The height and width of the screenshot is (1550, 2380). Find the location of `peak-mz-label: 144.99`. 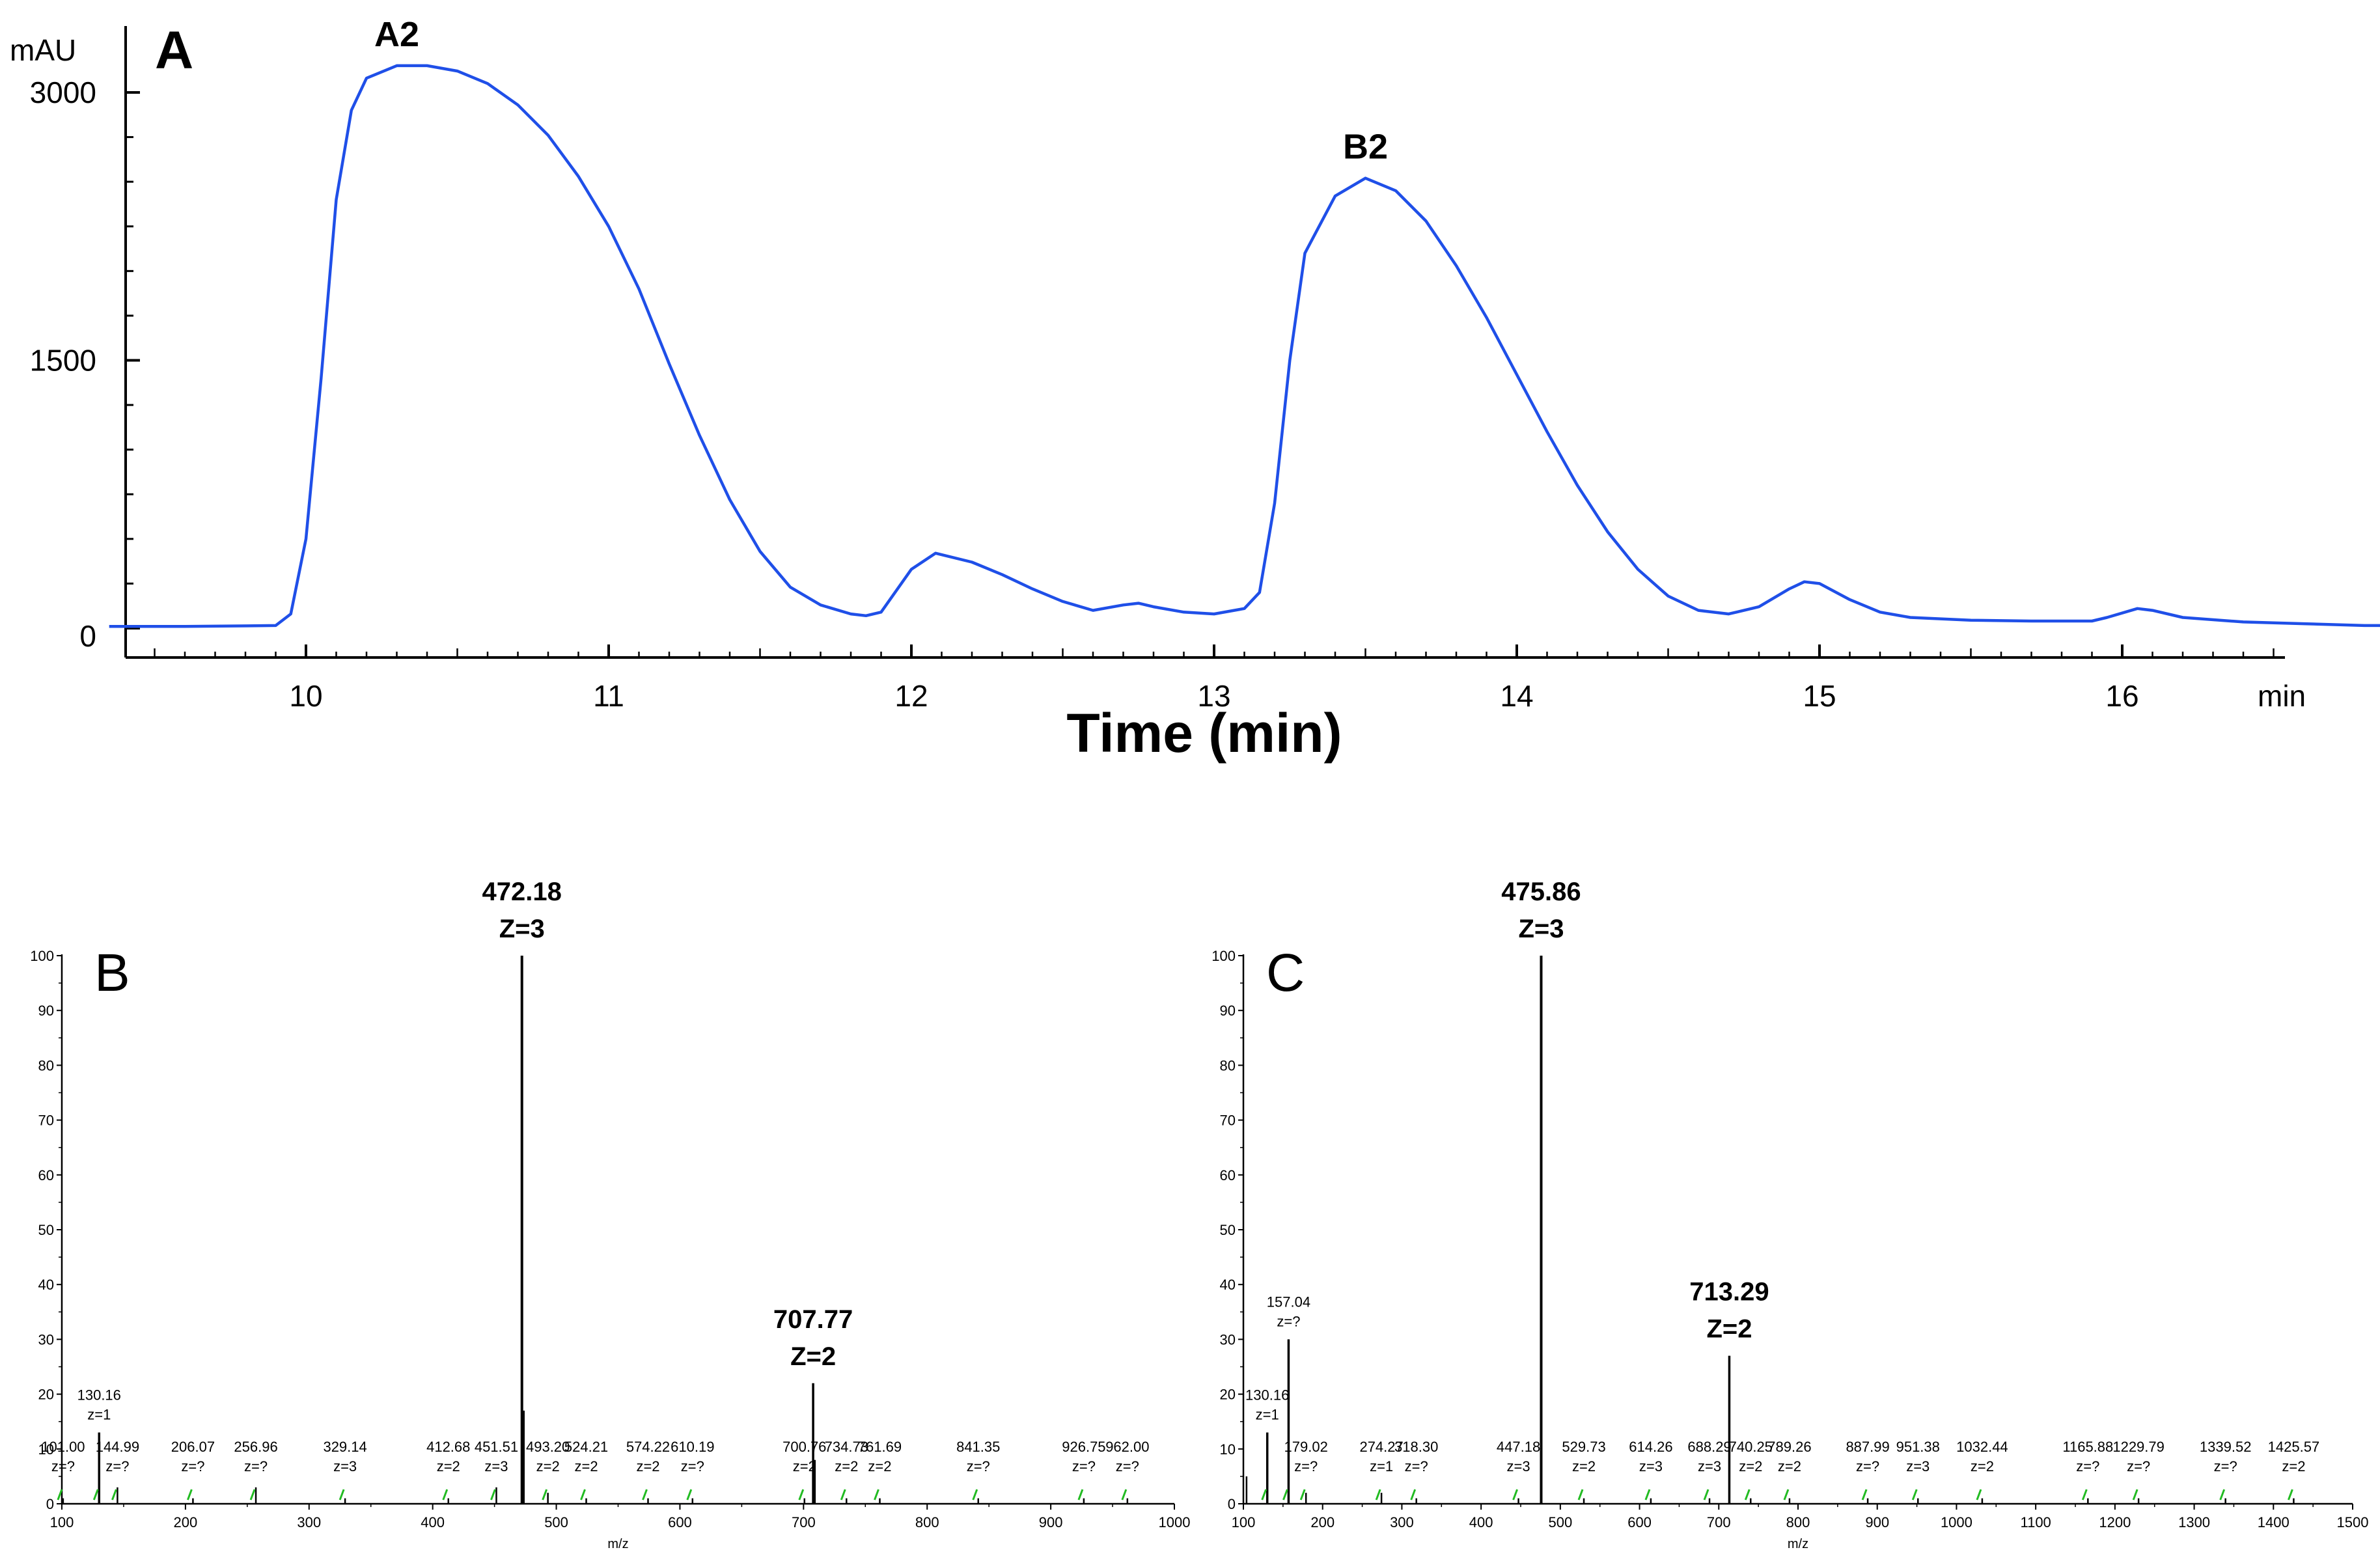

peak-mz-label: 144.99 is located at coordinates (118, 1447).